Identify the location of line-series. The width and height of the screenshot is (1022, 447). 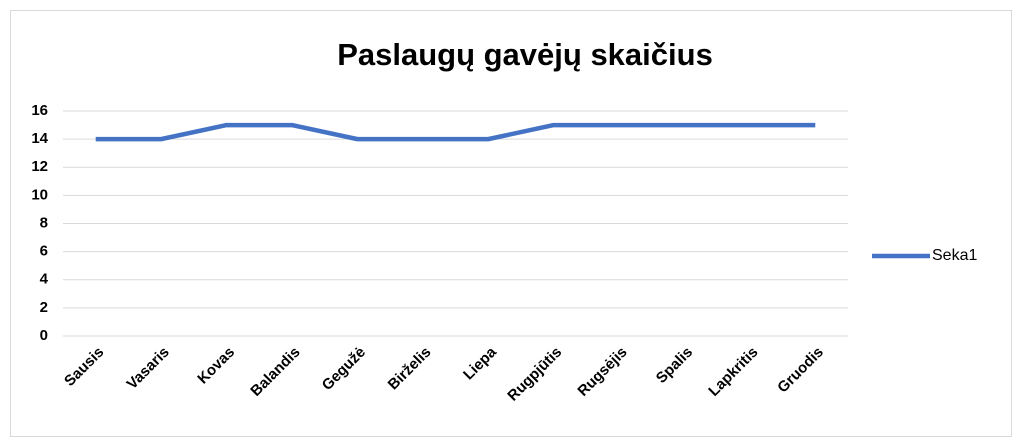
(455, 132).